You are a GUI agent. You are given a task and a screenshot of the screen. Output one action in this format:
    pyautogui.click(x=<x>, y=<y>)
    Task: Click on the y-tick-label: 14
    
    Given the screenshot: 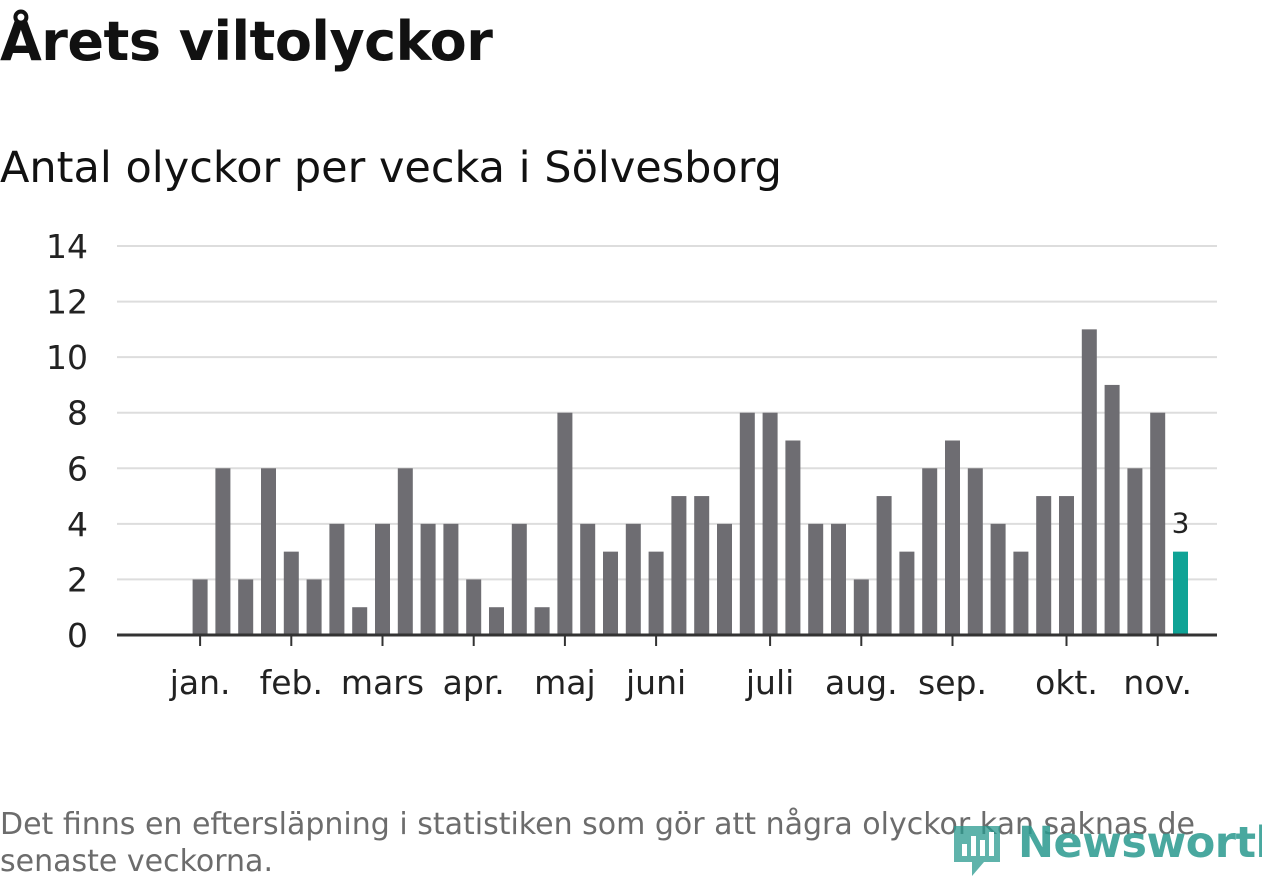 What is the action you would take?
    pyautogui.click(x=67, y=246)
    